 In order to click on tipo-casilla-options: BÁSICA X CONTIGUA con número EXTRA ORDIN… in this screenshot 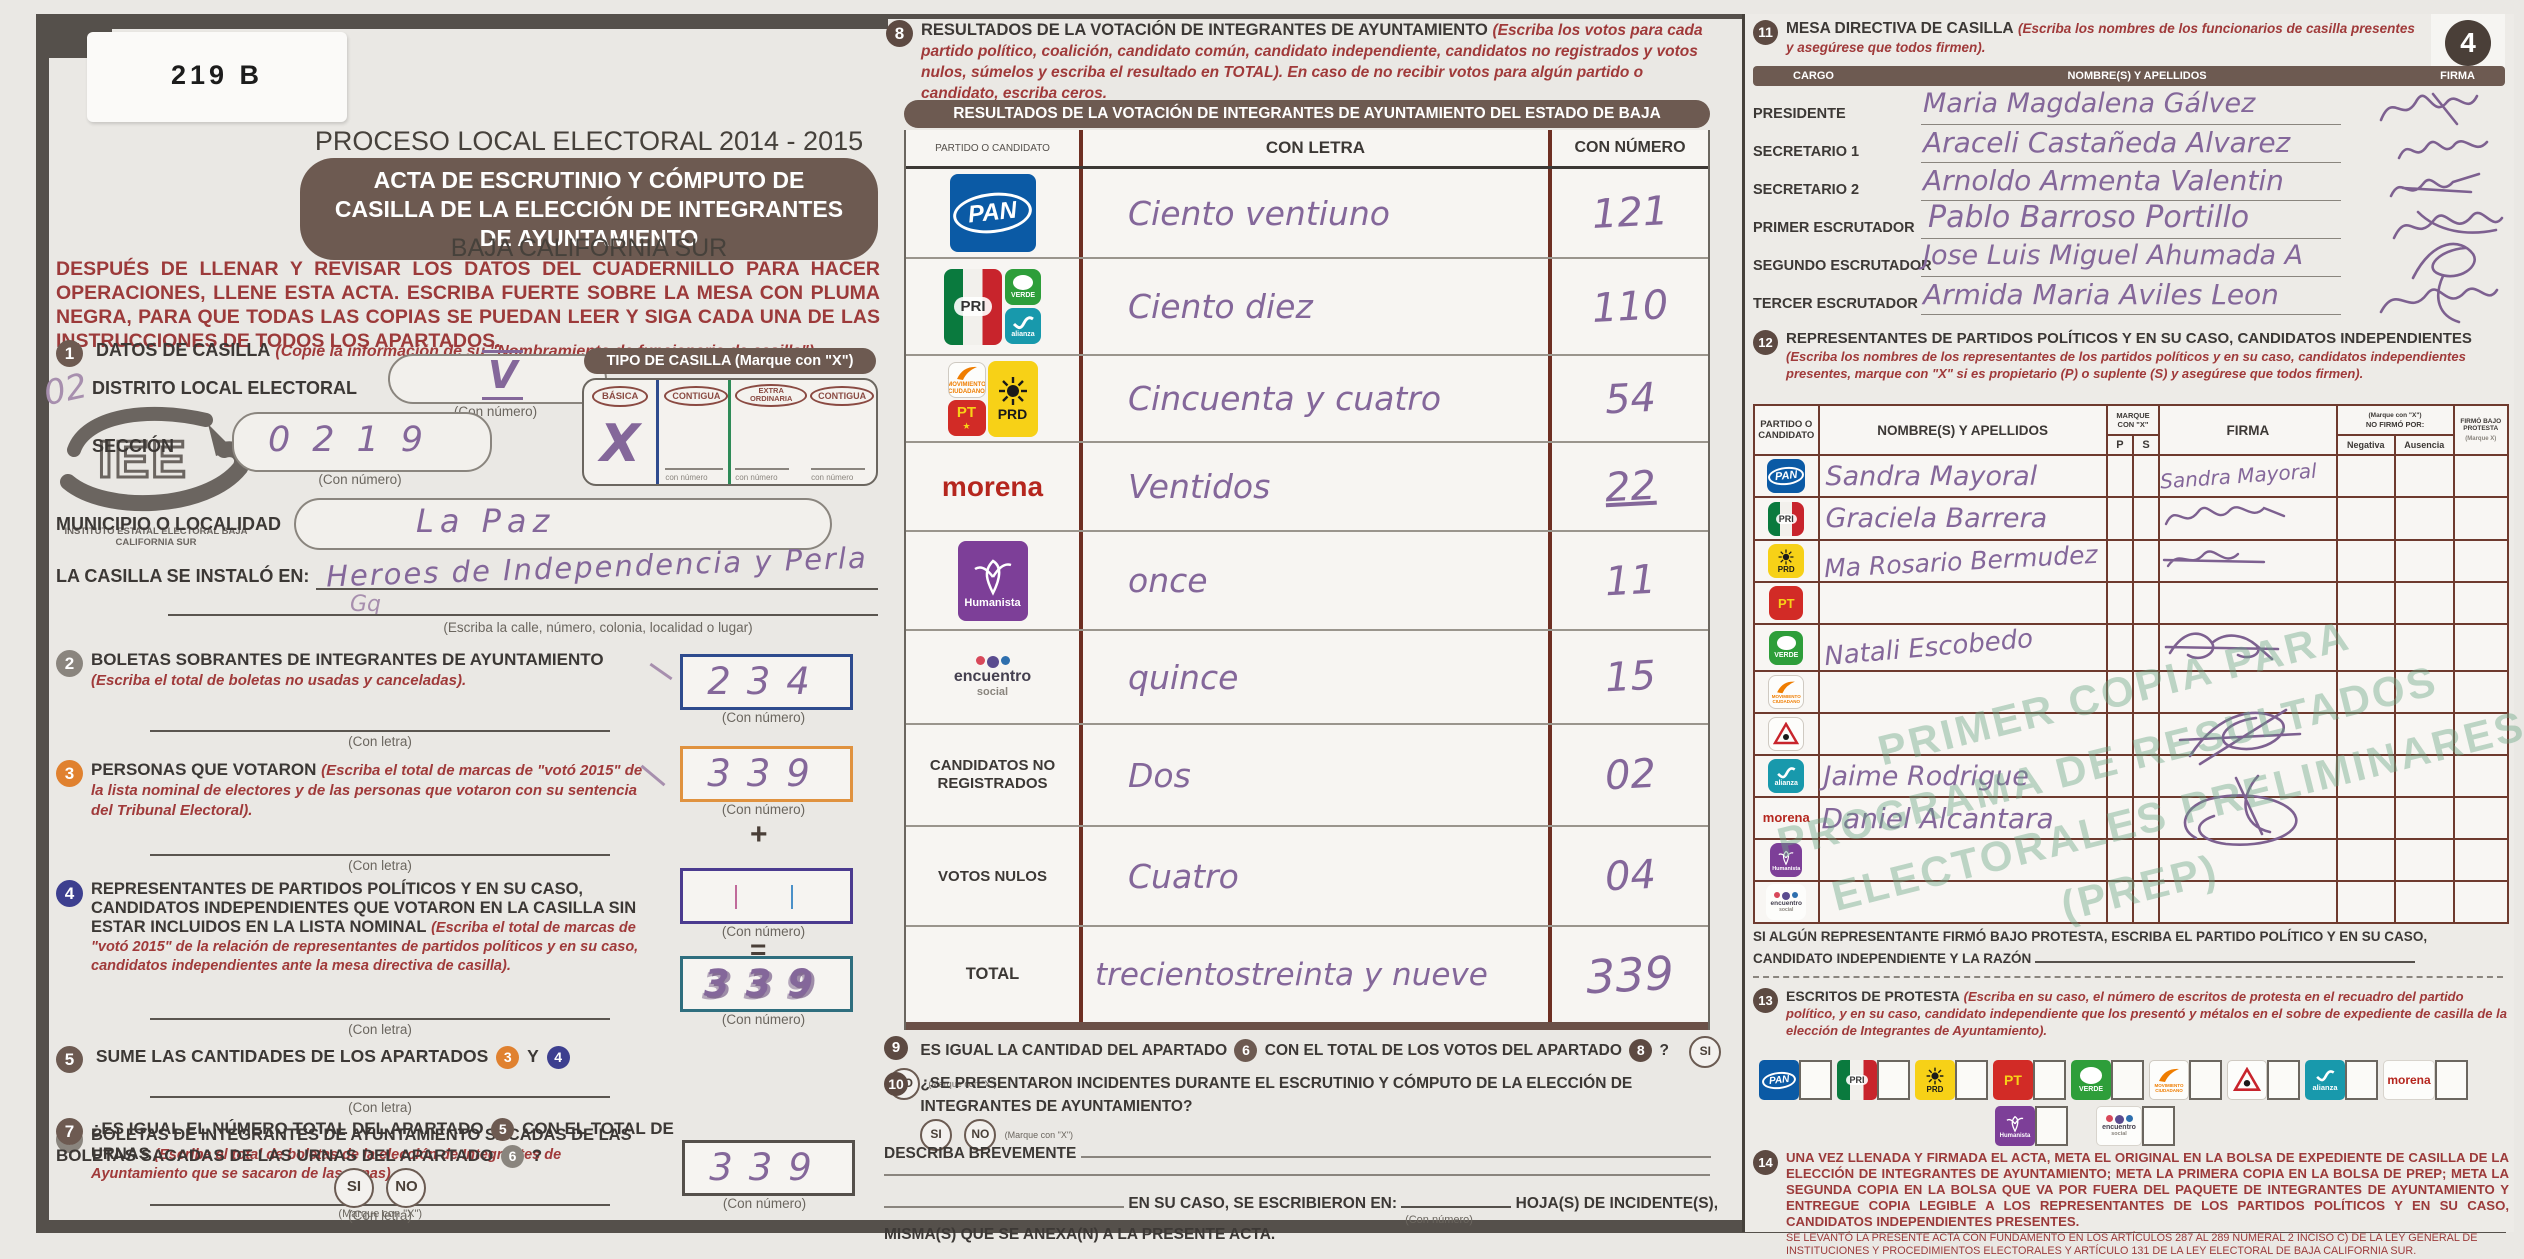, I will do `click(730, 432)`.